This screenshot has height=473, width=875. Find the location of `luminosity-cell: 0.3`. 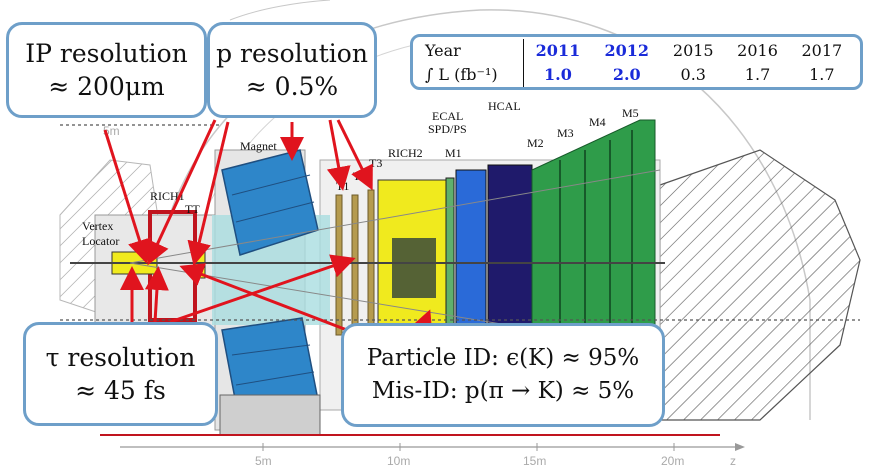

luminosity-cell: 0.3 is located at coordinates (693, 74).